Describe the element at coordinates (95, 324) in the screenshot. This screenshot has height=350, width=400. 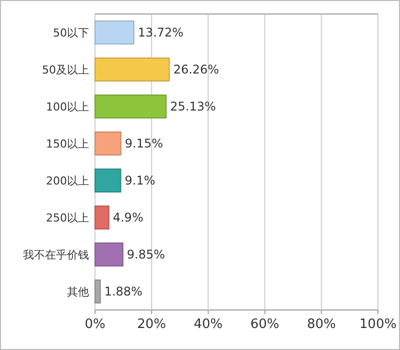
I see `x-tick-label: 0%` at that location.